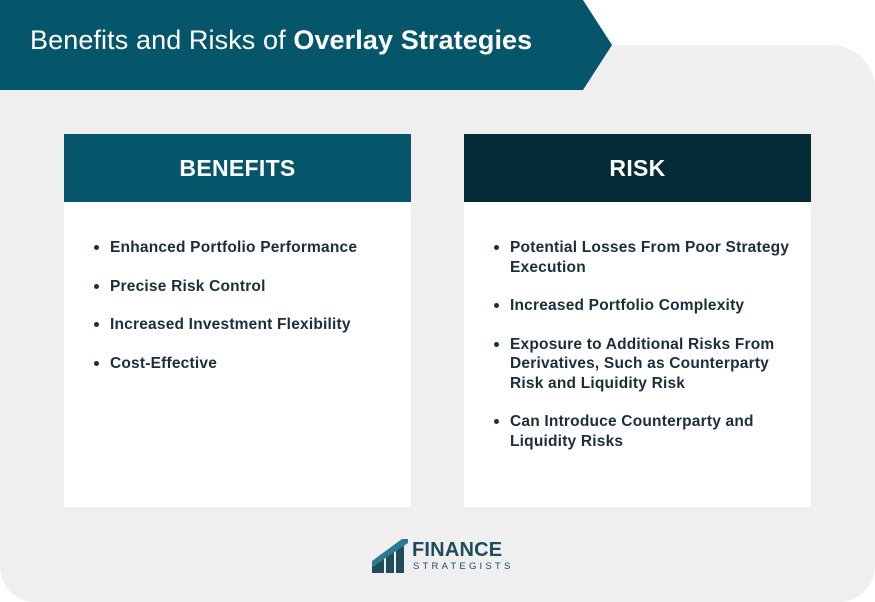 Image resolution: width=875 pixels, height=602 pixels. Describe the element at coordinates (230, 324) in the screenshot. I see `list-item-text: Increased Investment Flexibility` at that location.